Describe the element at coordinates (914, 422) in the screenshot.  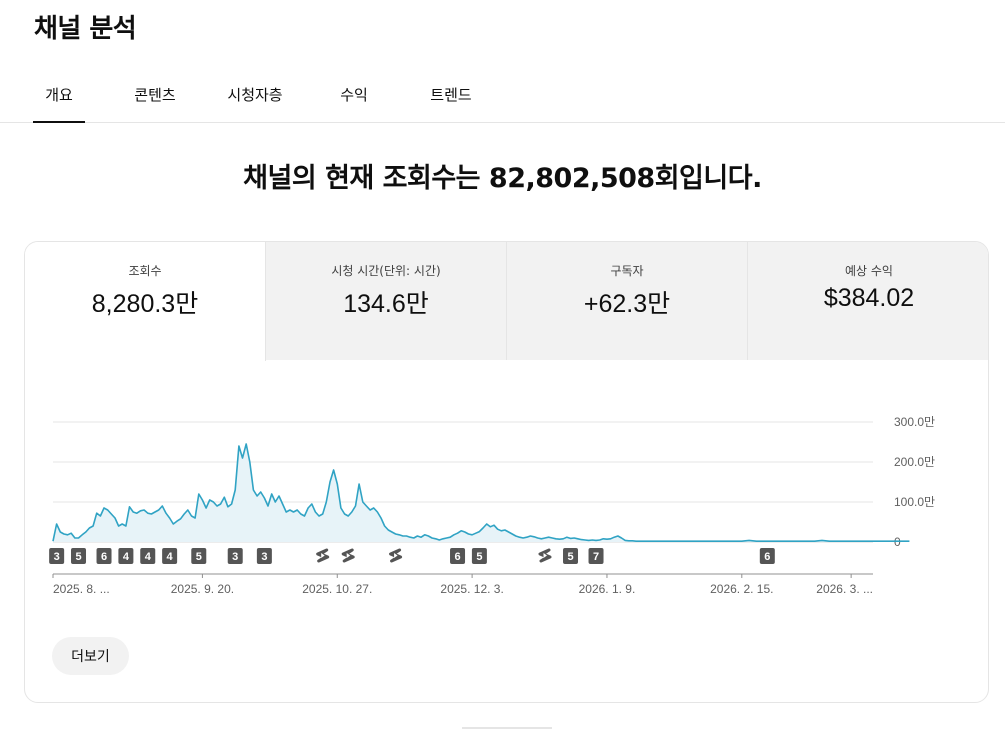
I see `y-tick-label: 300.0만` at that location.